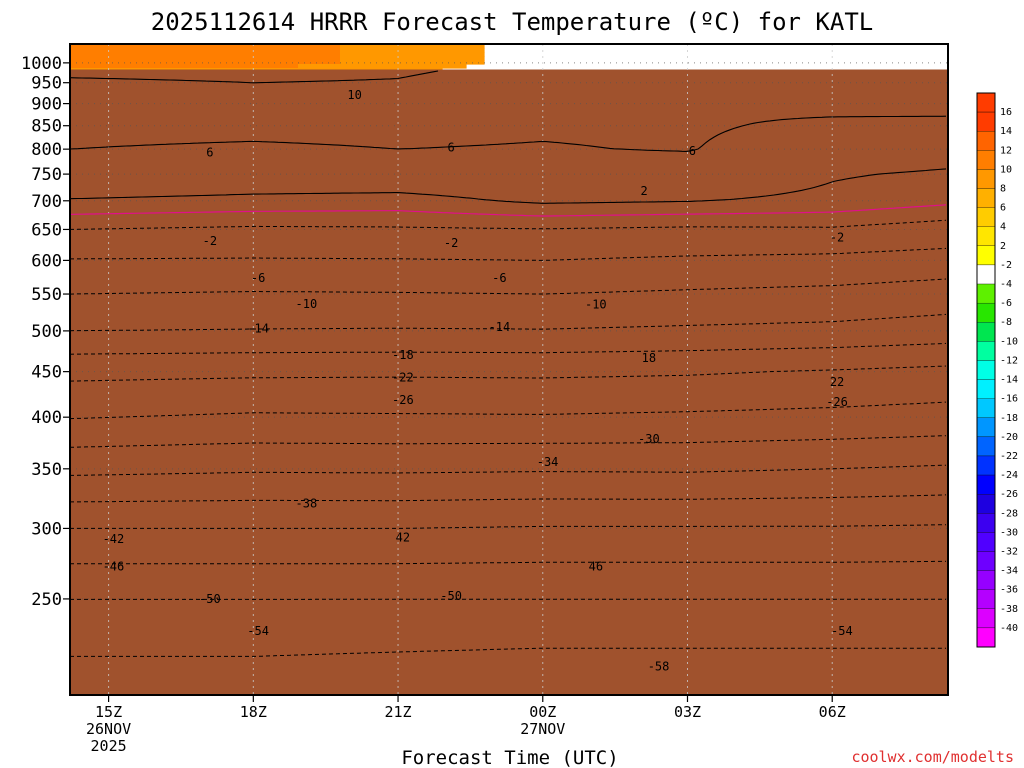 This screenshot has height=768, width=1024. Describe the element at coordinates (1006, 322) in the screenshot. I see `colorbar-label: -8` at that location.